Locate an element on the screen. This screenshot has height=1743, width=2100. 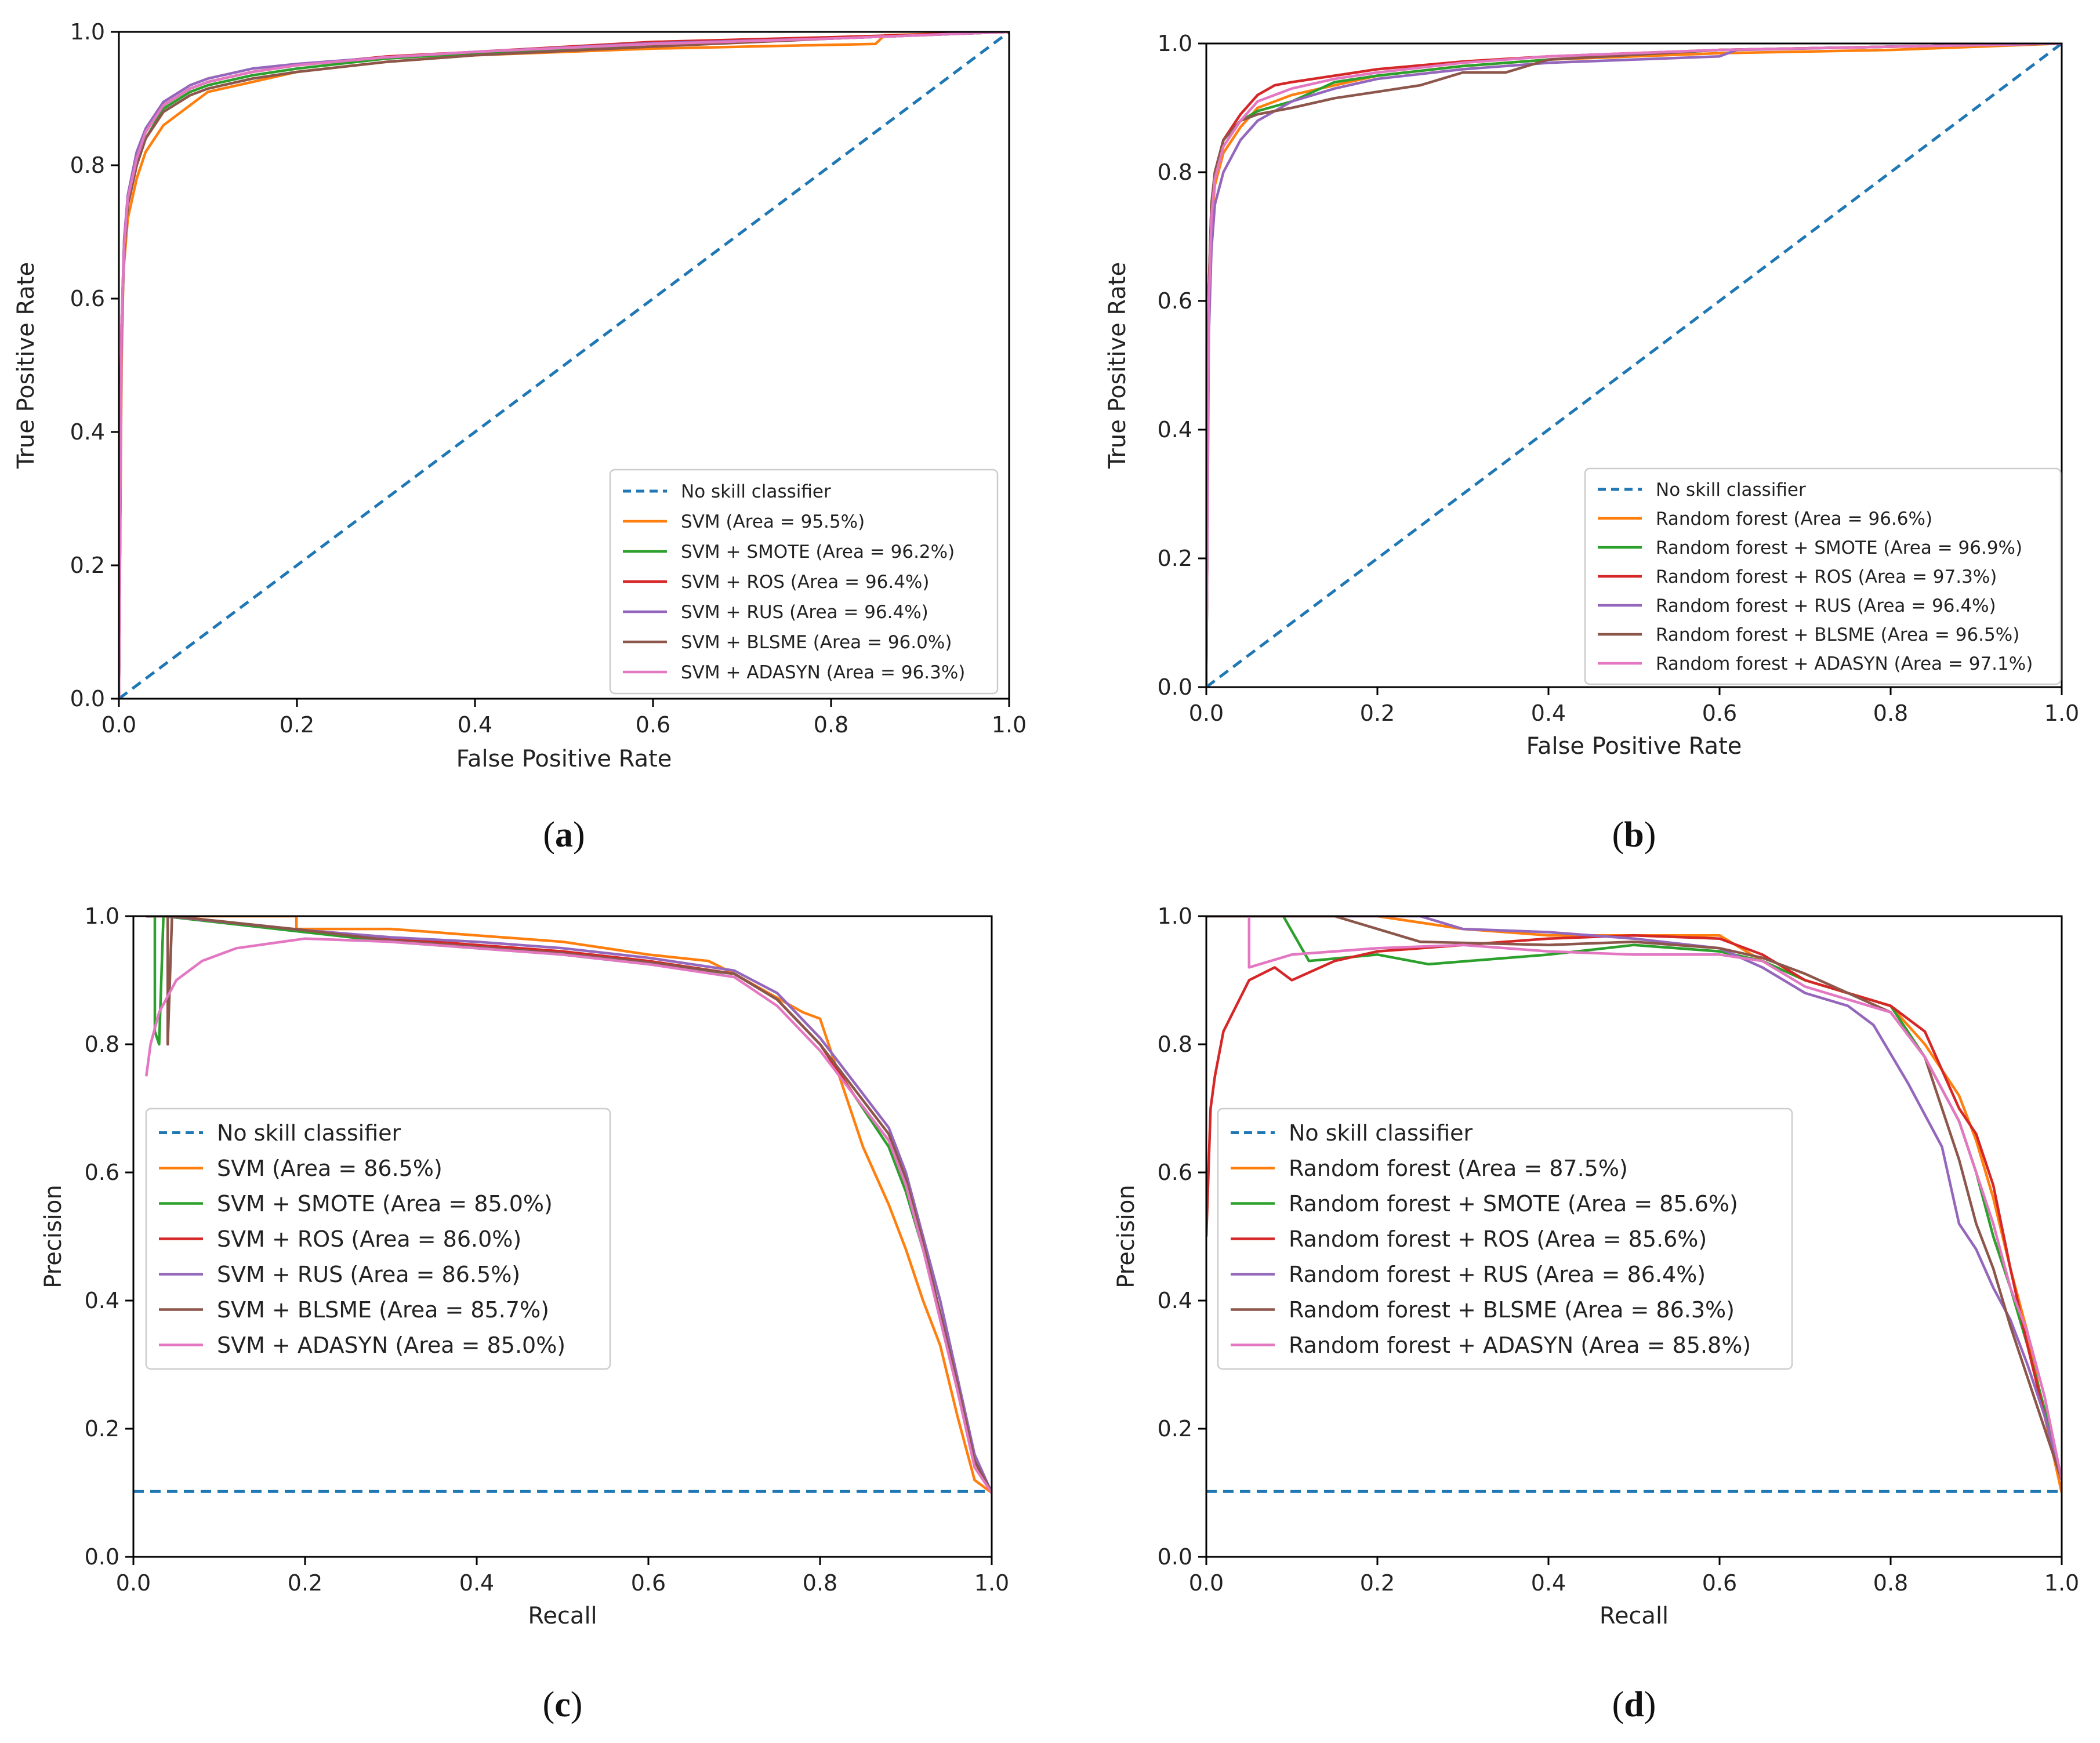
legend-entry: SVM + ADASYN (Area = 96.3%) is located at coordinates (823, 672).